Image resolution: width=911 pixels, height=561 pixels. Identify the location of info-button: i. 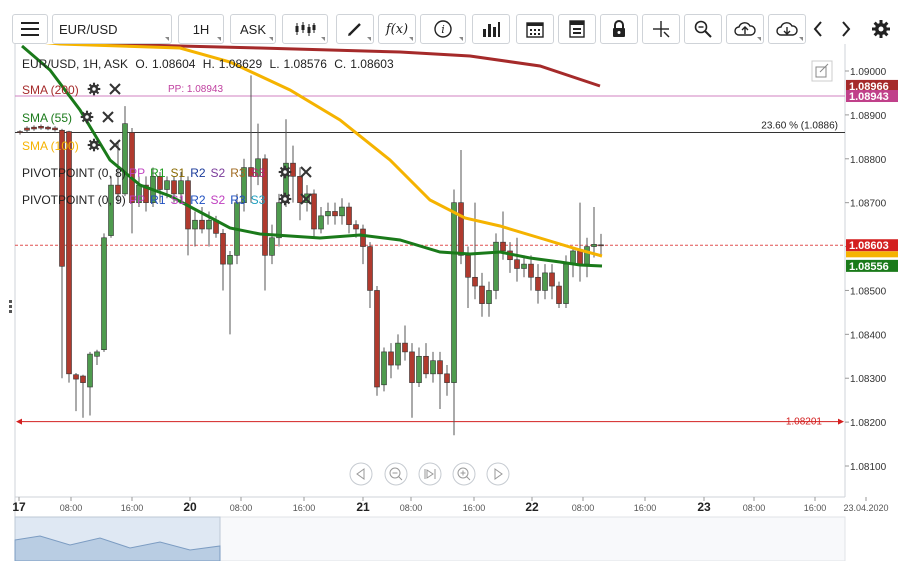
(443, 29).